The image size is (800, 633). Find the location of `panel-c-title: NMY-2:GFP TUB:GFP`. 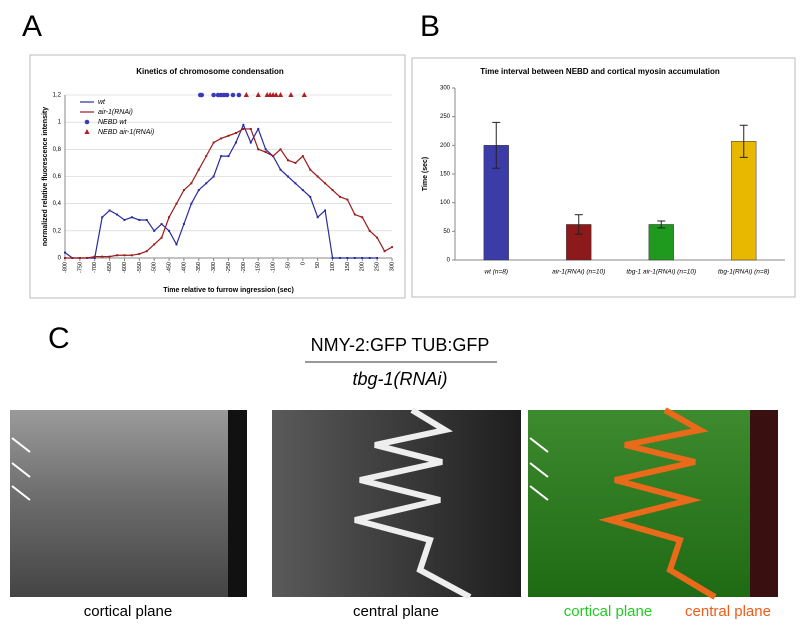

panel-c-title: NMY-2:GFP TUB:GFP is located at coordinates (400, 345).